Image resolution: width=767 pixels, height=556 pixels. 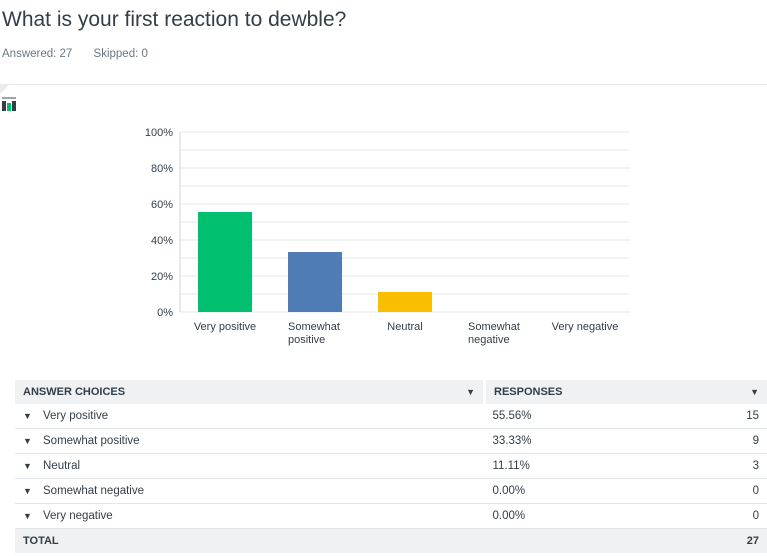 I want to click on response-percent: 55.56%, so click(x=607, y=416).